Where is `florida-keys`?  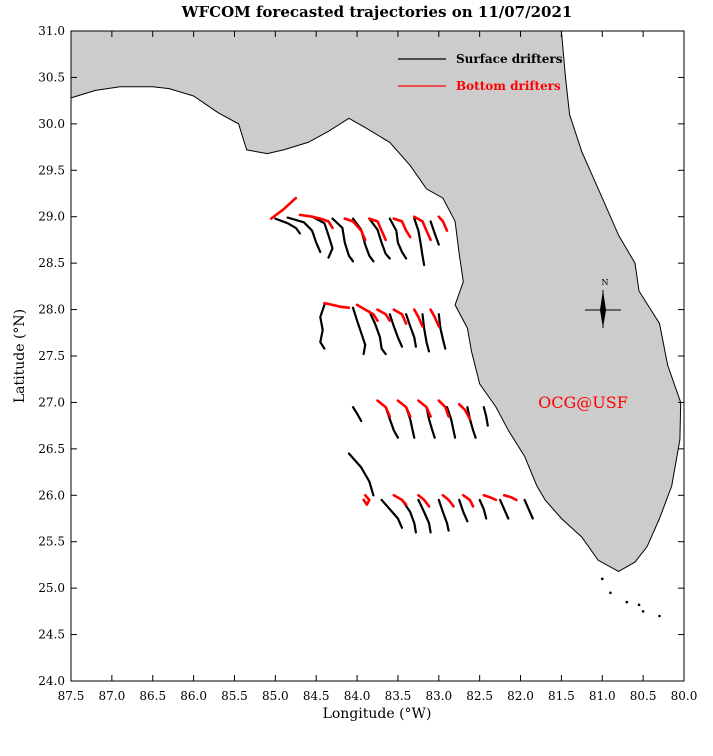 florida-keys is located at coordinates (630, 597).